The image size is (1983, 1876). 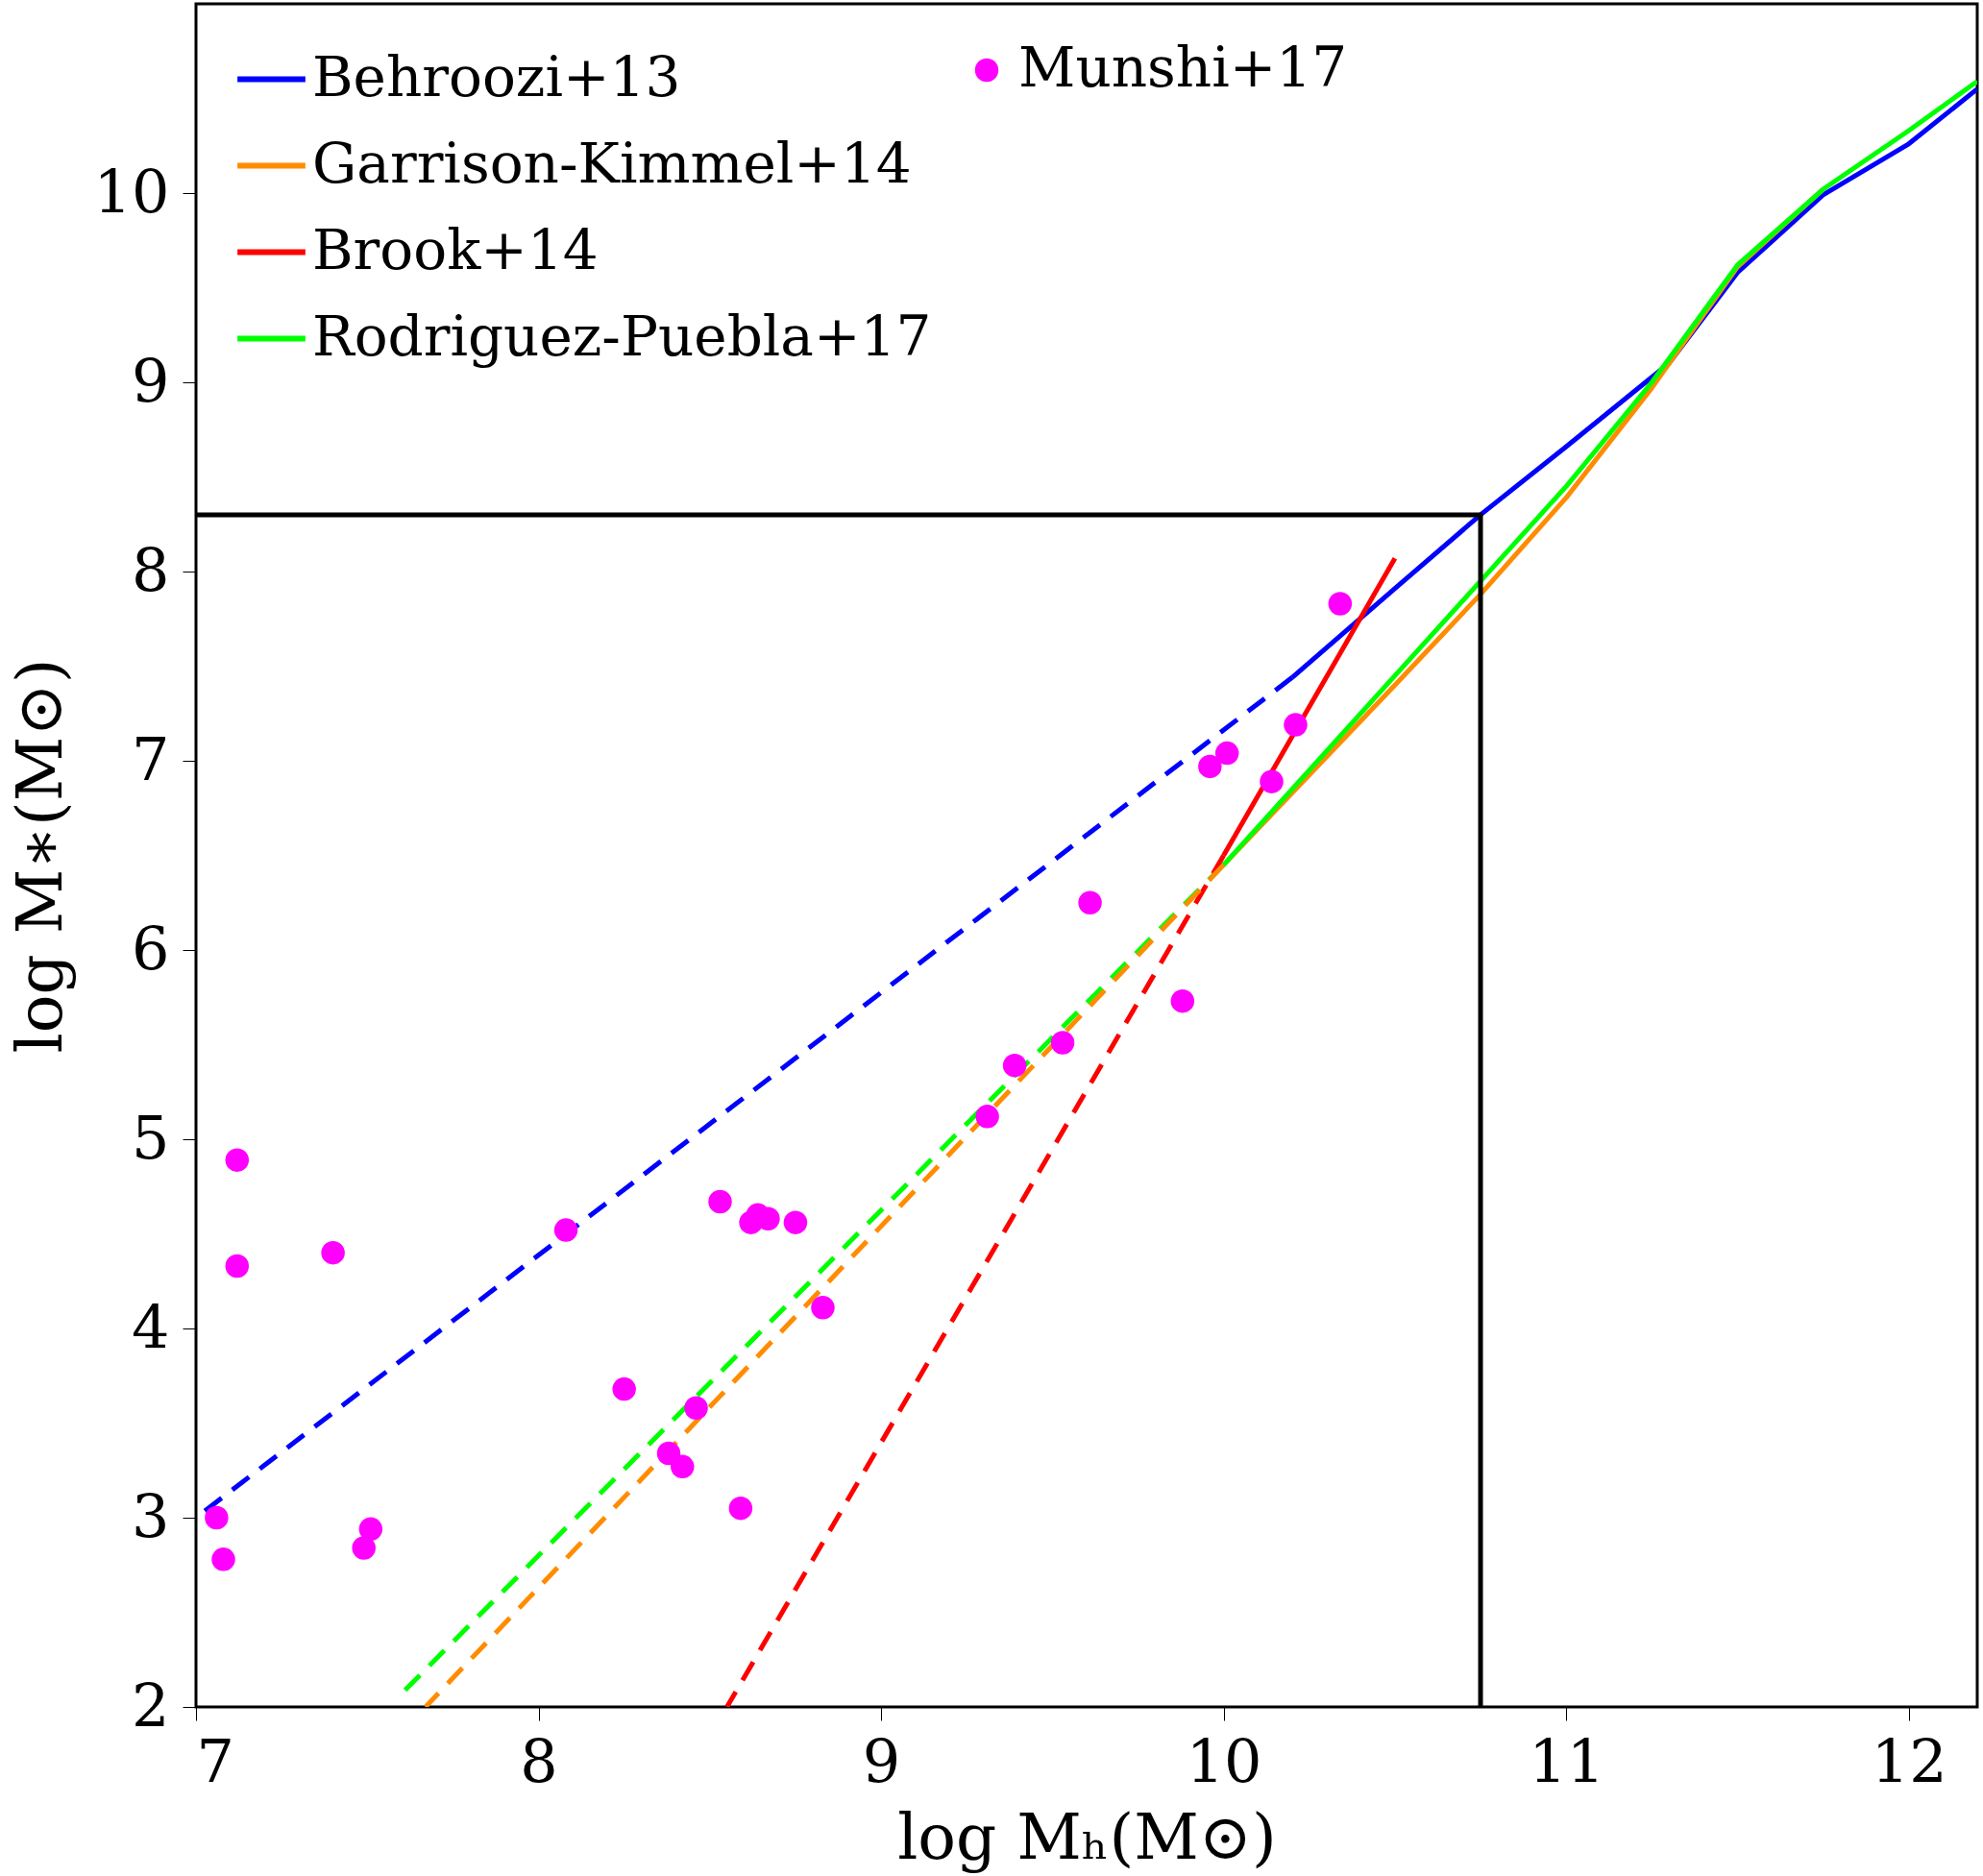 I want to click on y-tick-label: 6, so click(x=151, y=948).